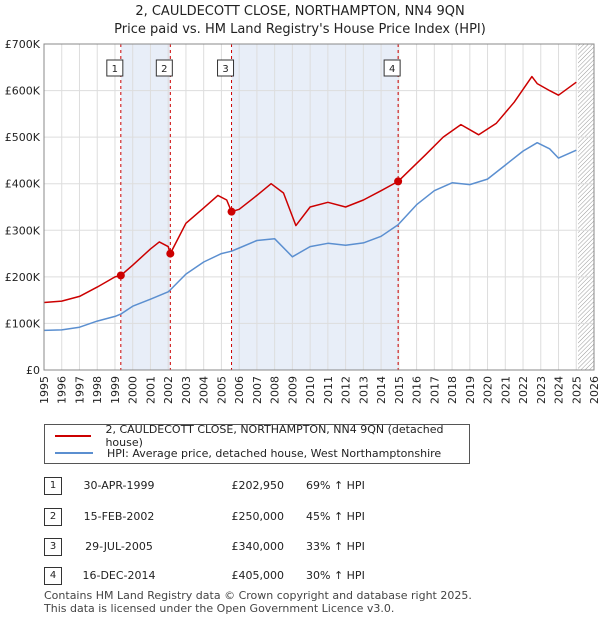 The height and width of the screenshot is (620, 600). What do you see at coordinates (119, 485) in the screenshot?
I see `sale-date: 30-APR-1999` at bounding box center [119, 485].